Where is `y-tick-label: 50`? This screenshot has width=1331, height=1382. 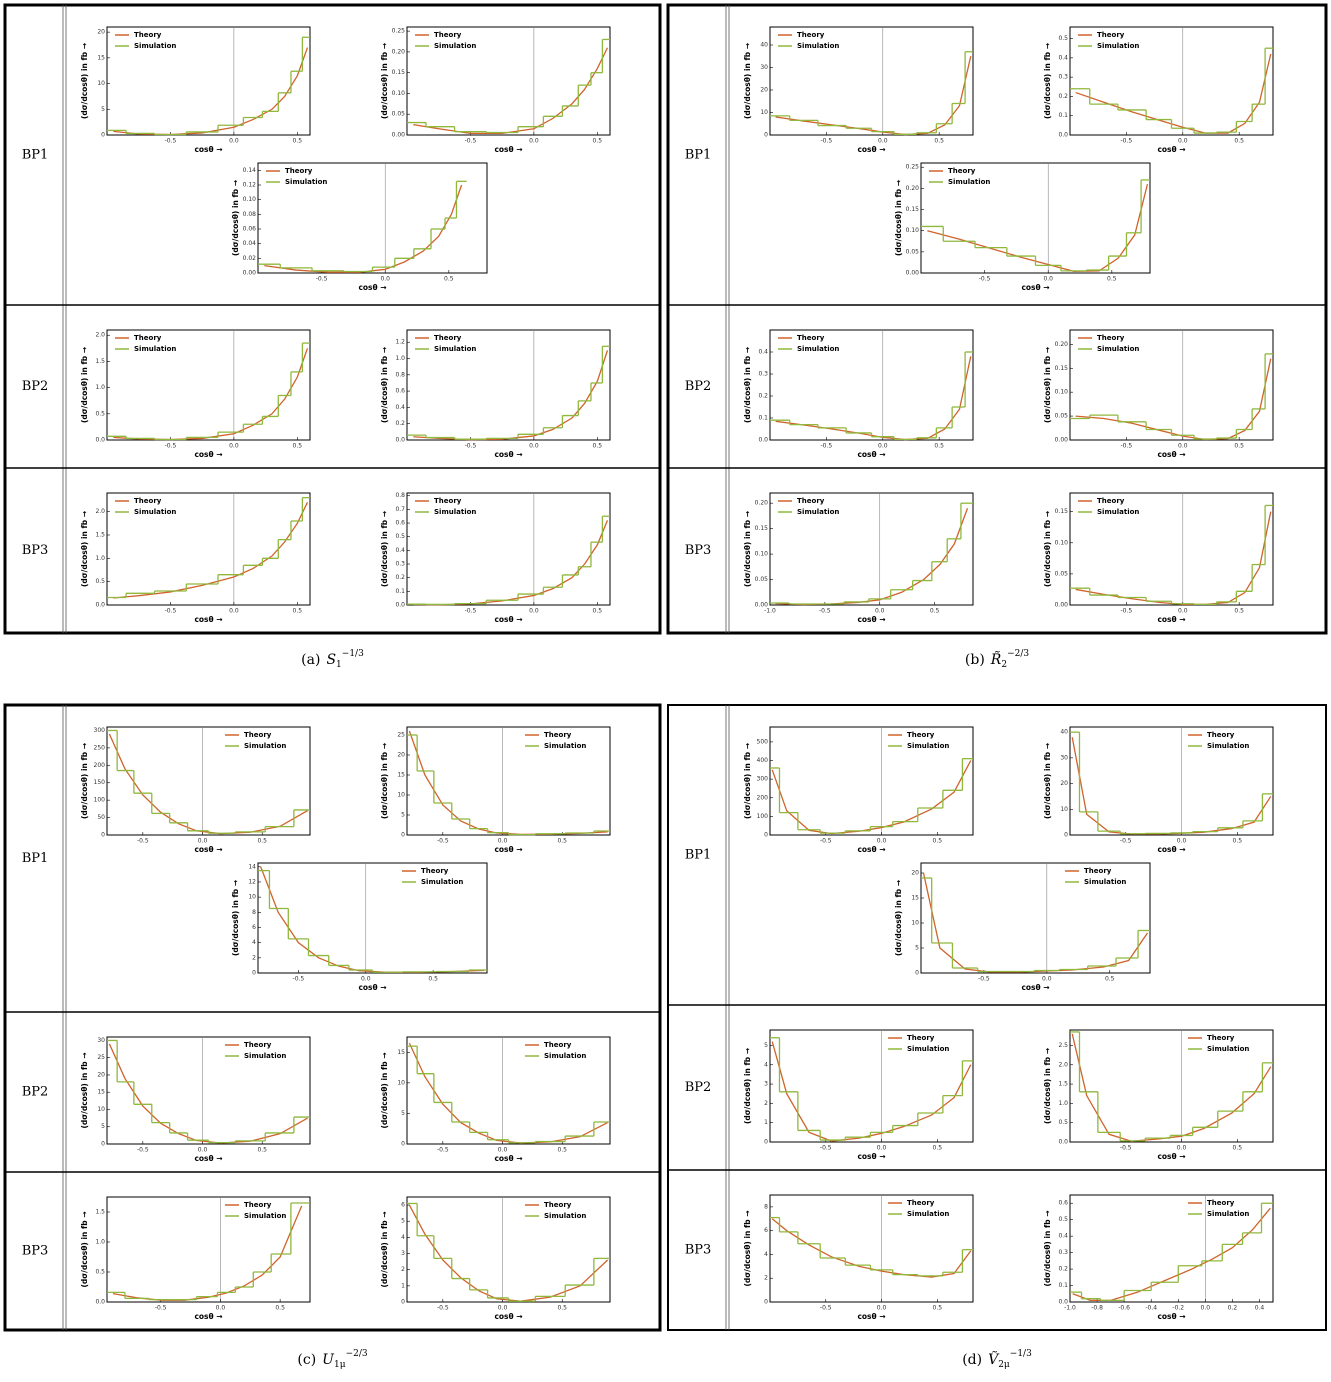
y-tick-label: 50 is located at coordinates (101, 817).